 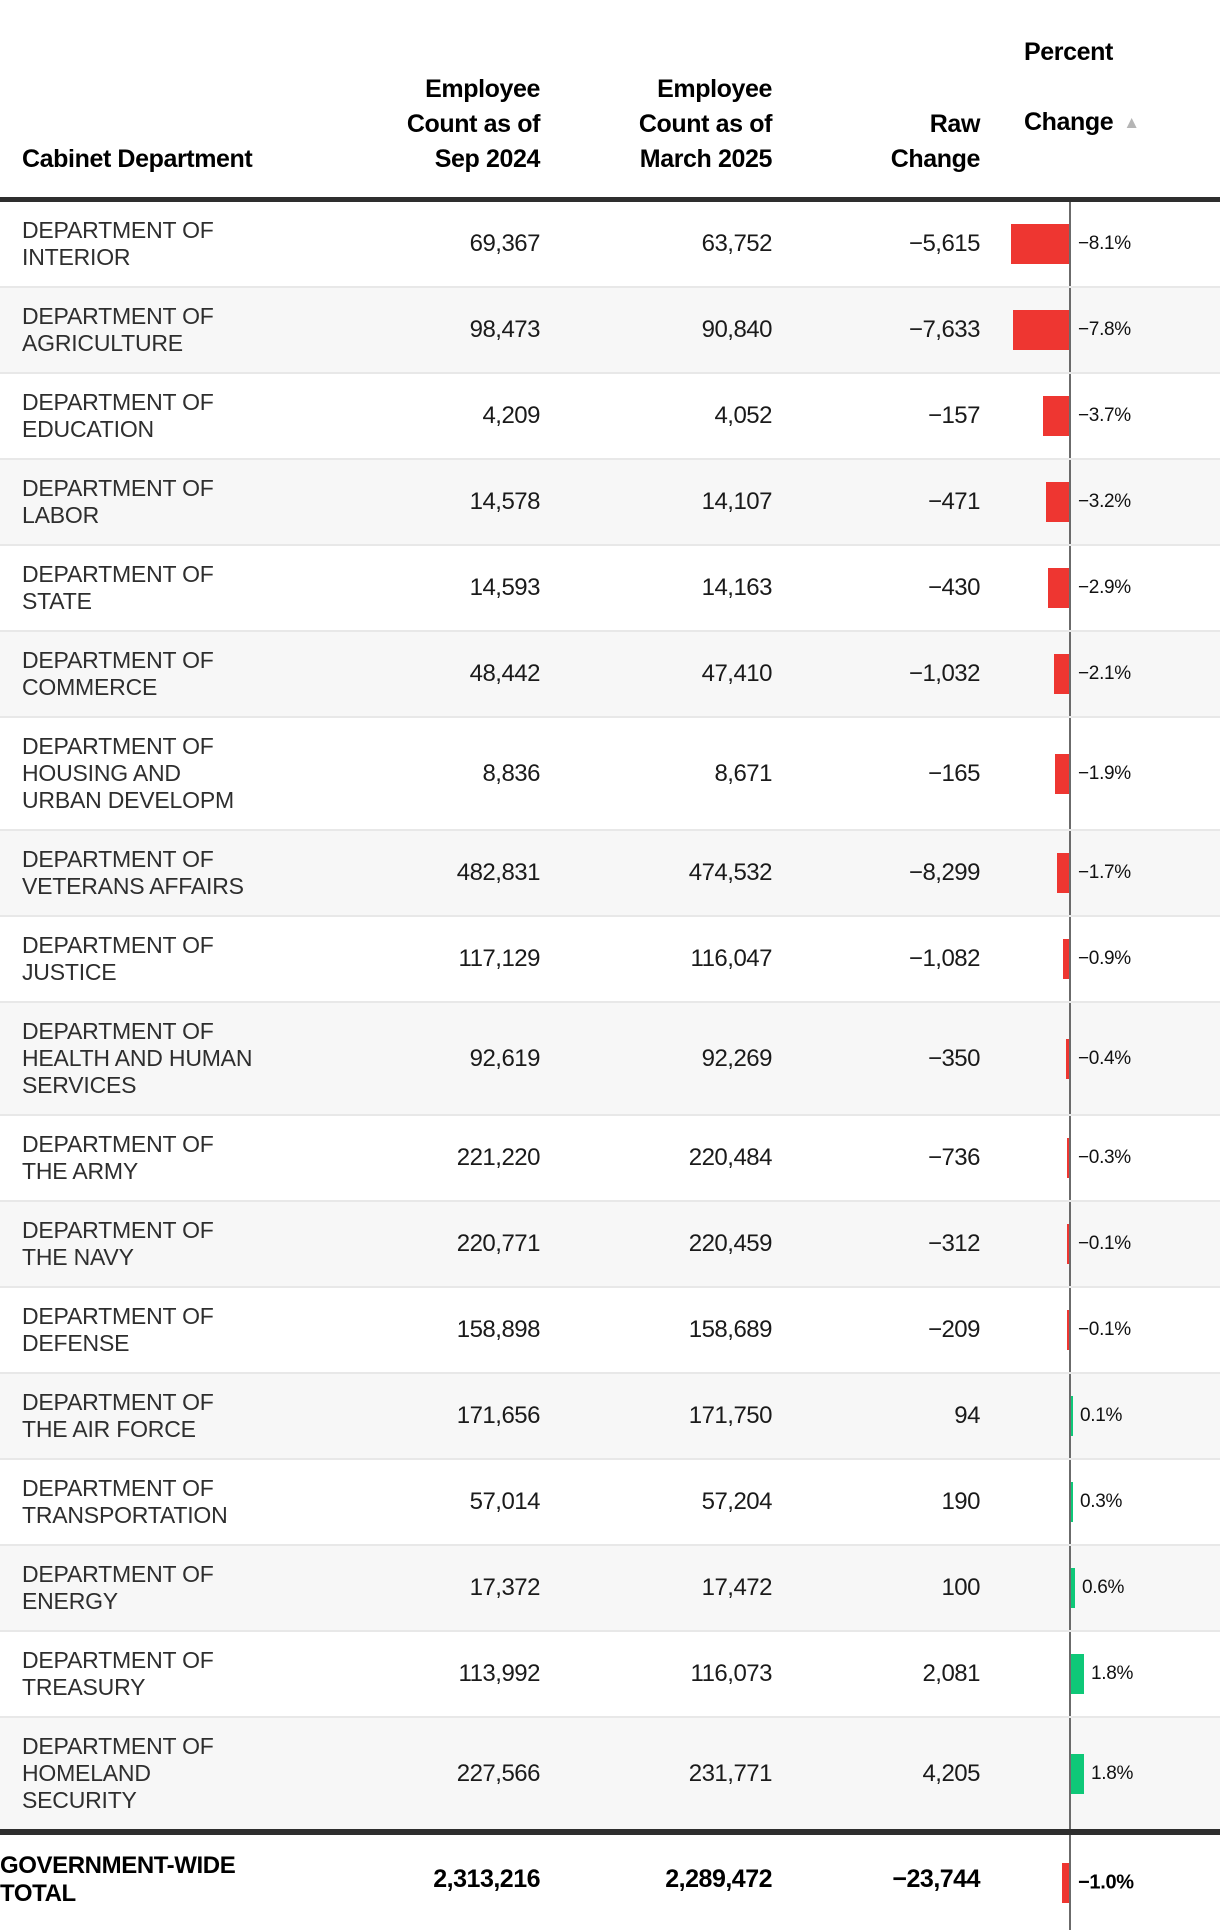 What do you see at coordinates (705, 124) in the screenshot?
I see `column-header-march-2025: Employee Count as of March 2025` at bounding box center [705, 124].